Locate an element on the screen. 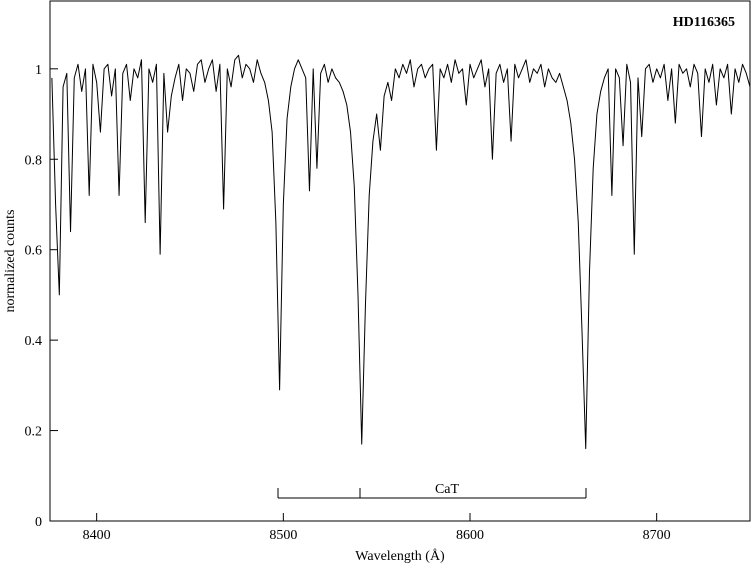 This screenshot has height=567, width=753. x-tick-label: 8700 is located at coordinates (657, 535).